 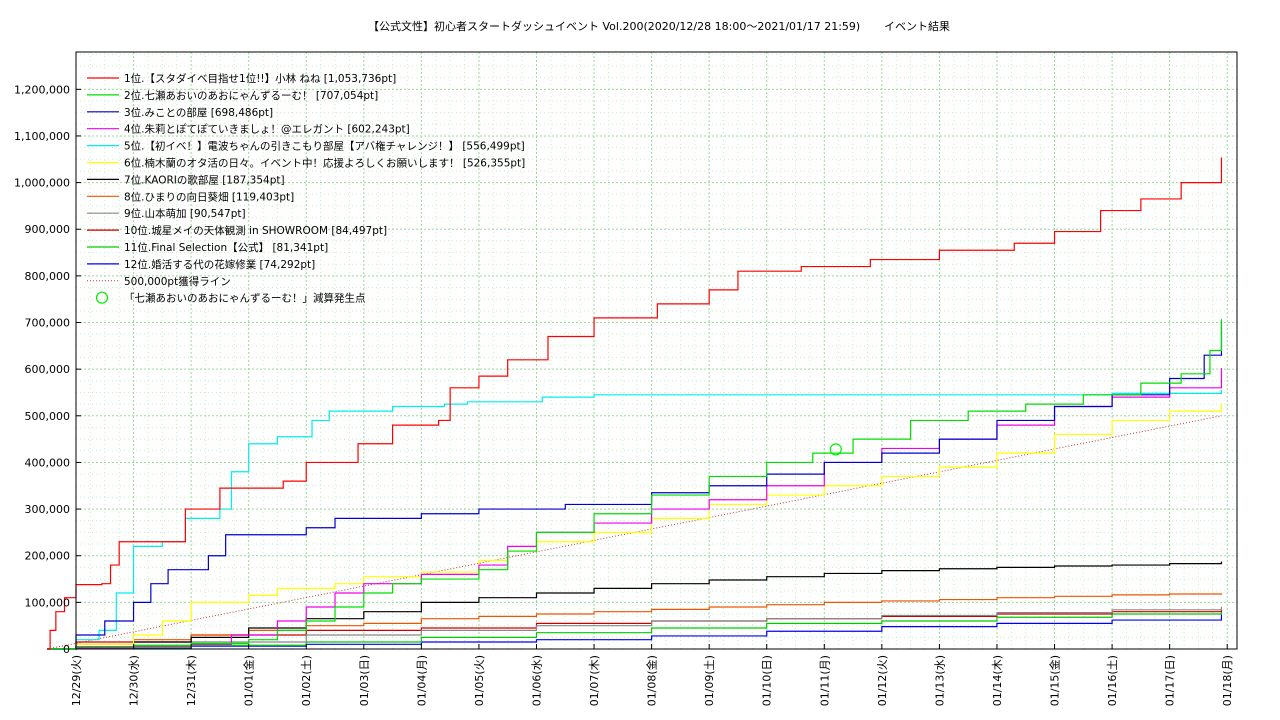 What do you see at coordinates (824, 680) in the screenshot?
I see `x-tick-label: 01/11(月)` at bounding box center [824, 680].